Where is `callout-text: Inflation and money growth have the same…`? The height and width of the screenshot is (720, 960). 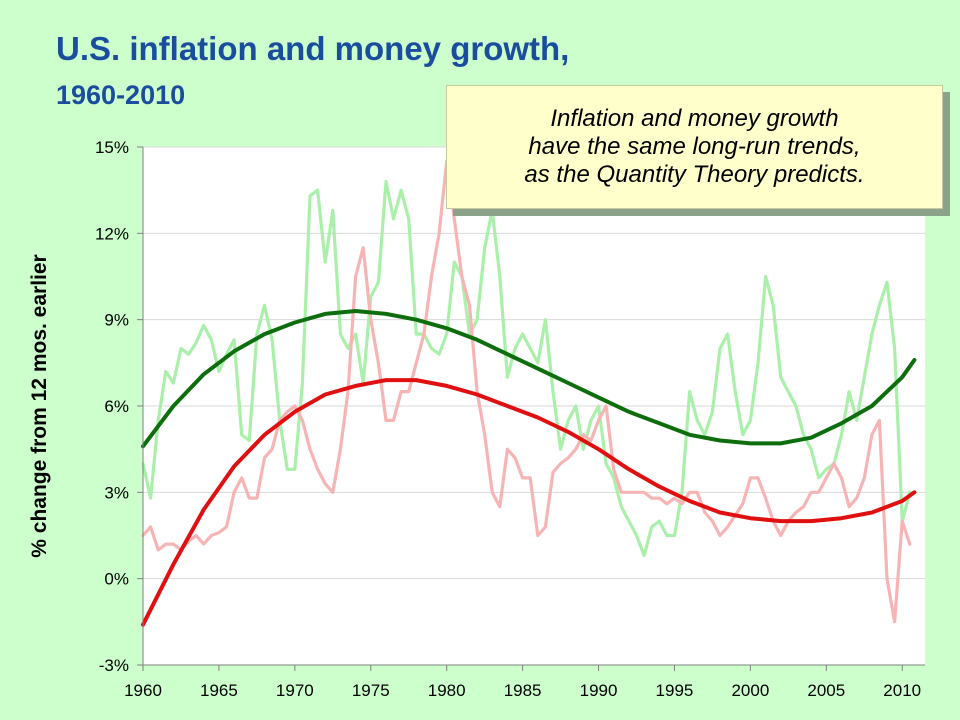 callout-text: Inflation and money growth have the same… is located at coordinates (694, 146).